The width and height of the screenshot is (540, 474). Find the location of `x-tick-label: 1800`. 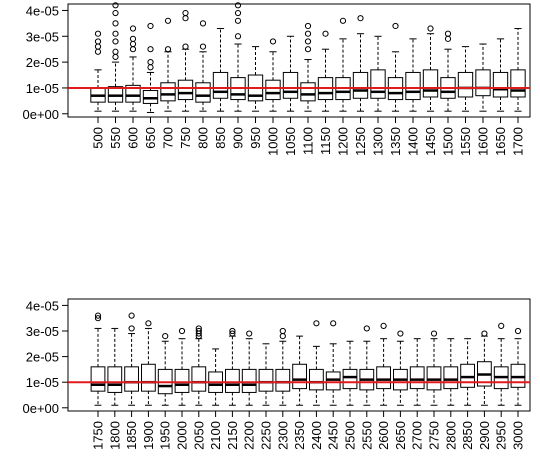

x-tick-label: 1800 is located at coordinates (114, 435).